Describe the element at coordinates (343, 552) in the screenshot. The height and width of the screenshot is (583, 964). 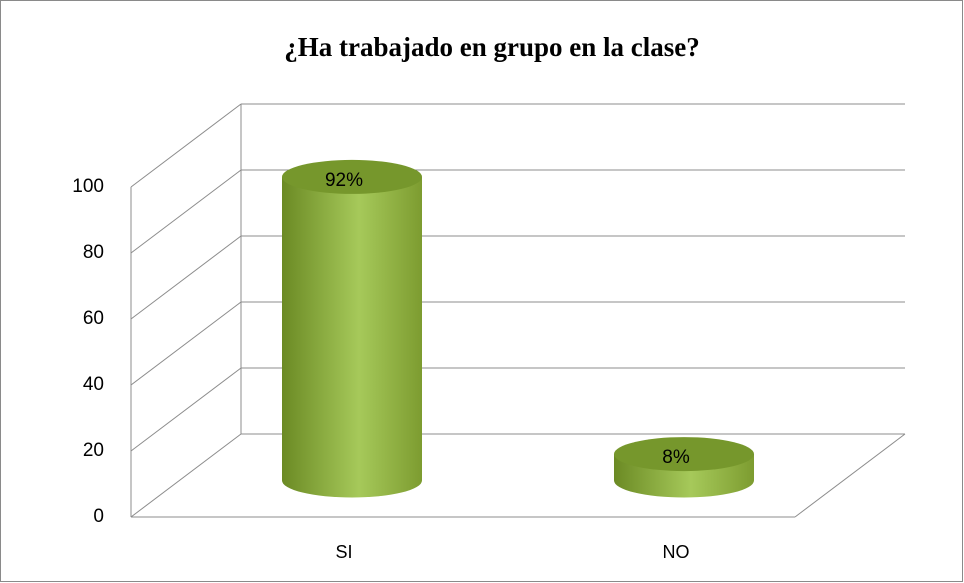
I see `x-tick-label: SI` at that location.